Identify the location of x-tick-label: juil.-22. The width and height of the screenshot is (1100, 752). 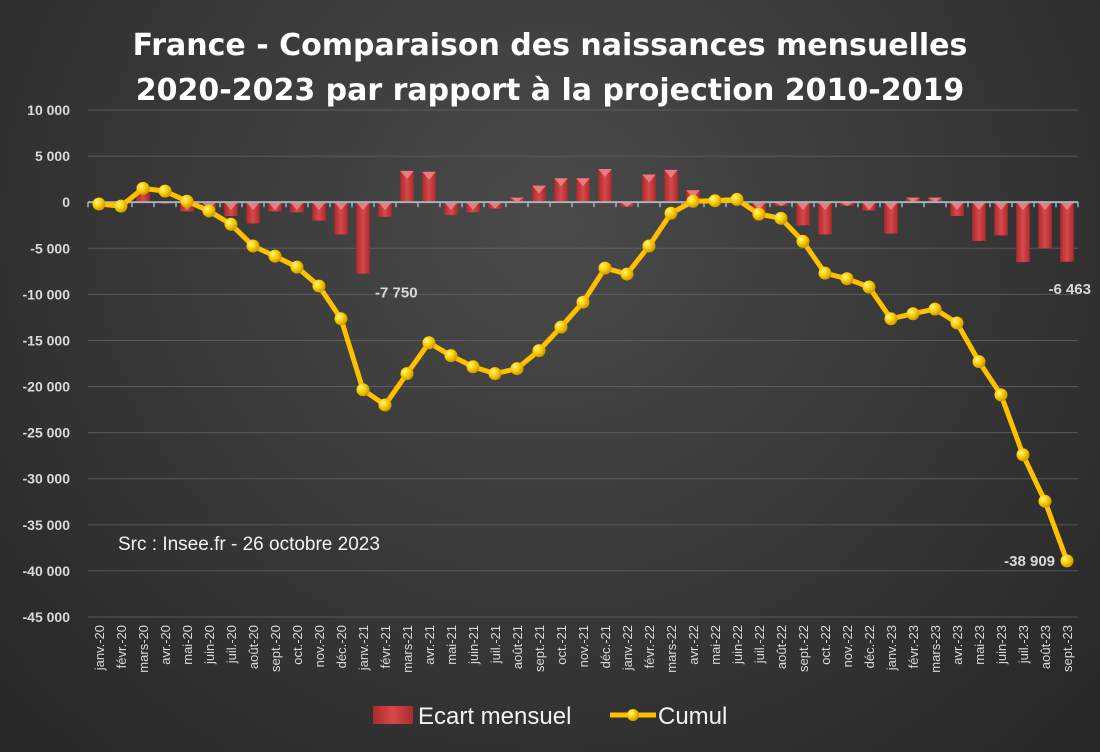
(759, 644).